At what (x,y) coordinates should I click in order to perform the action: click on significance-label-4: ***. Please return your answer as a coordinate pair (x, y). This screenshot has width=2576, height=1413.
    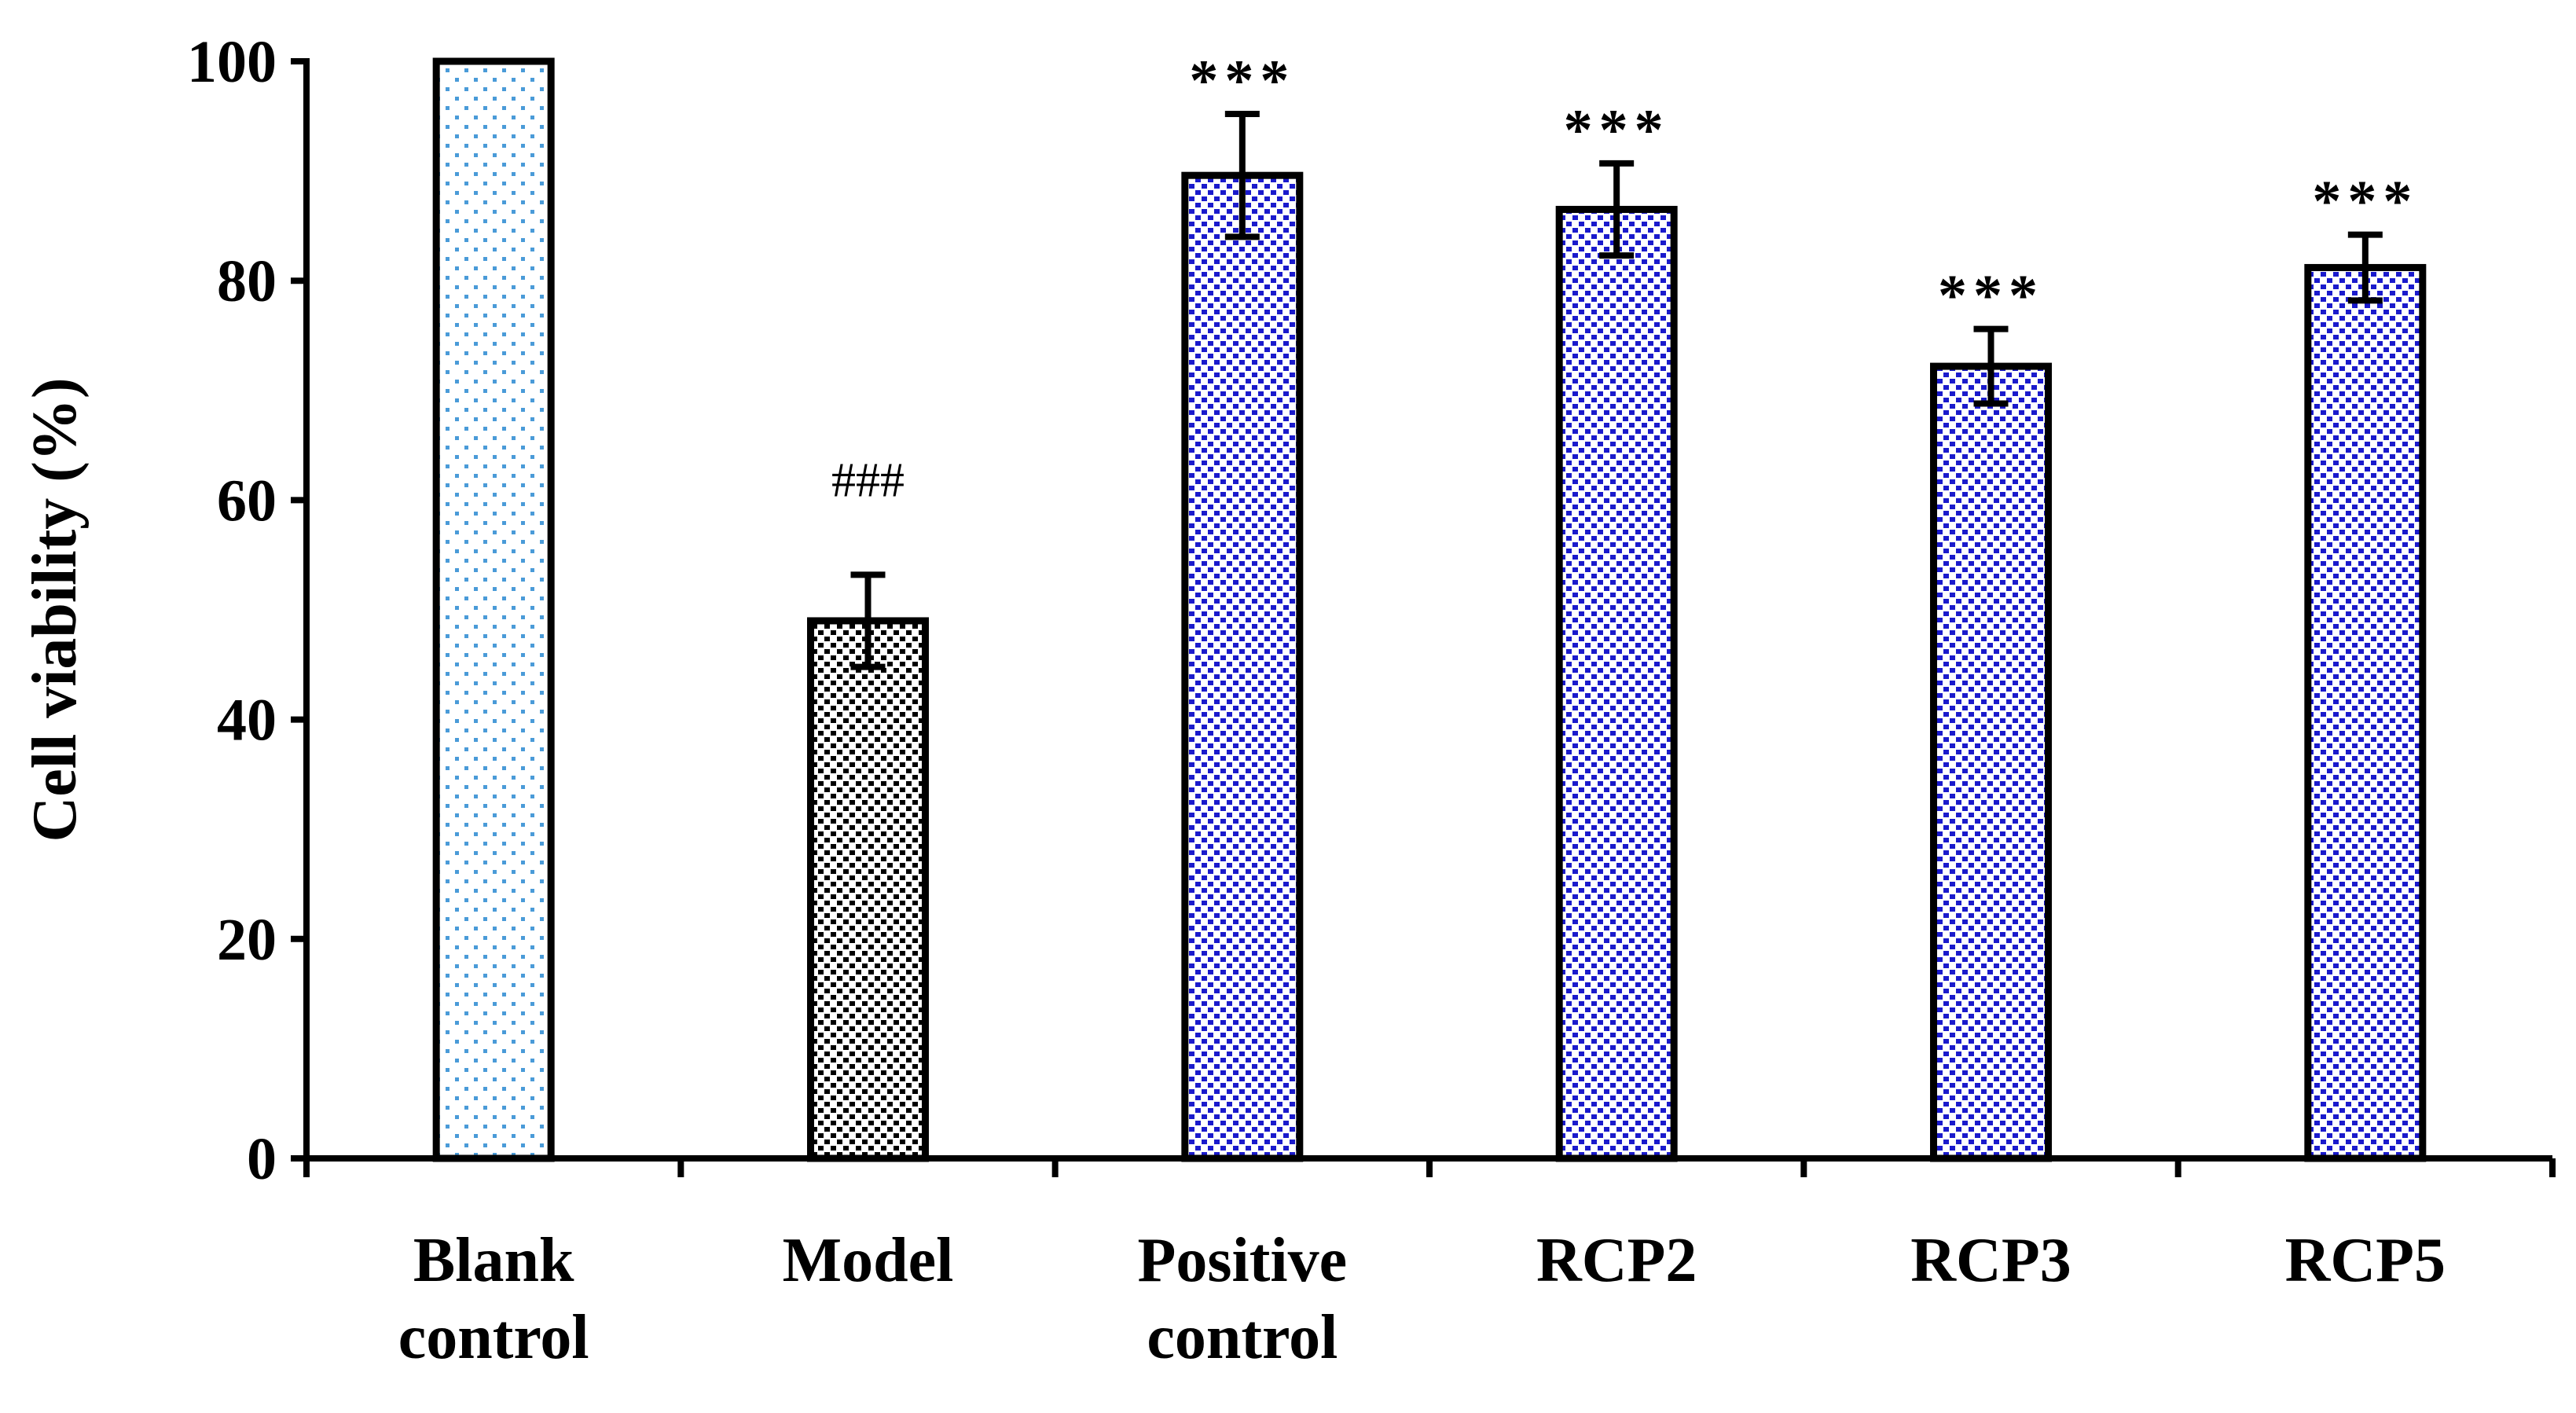
    Looking at the image, I should click on (1991, 296).